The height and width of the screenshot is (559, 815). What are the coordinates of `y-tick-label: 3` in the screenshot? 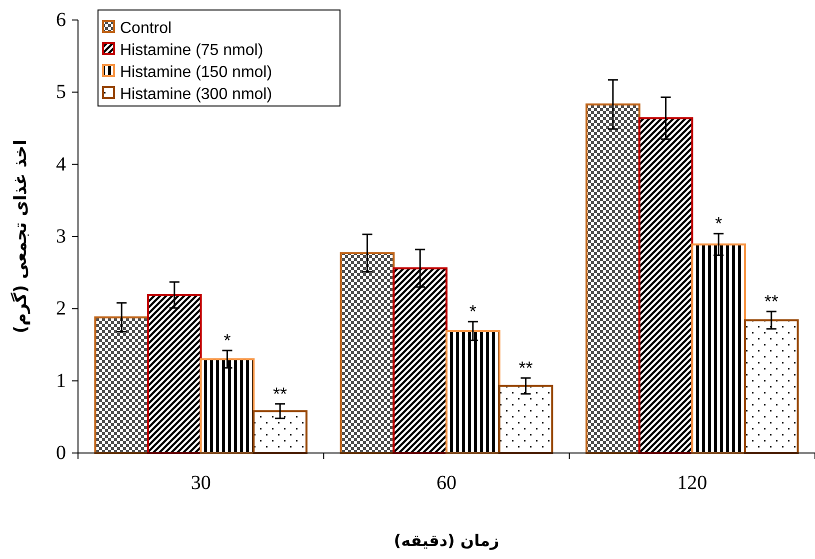 It's located at (61, 237).